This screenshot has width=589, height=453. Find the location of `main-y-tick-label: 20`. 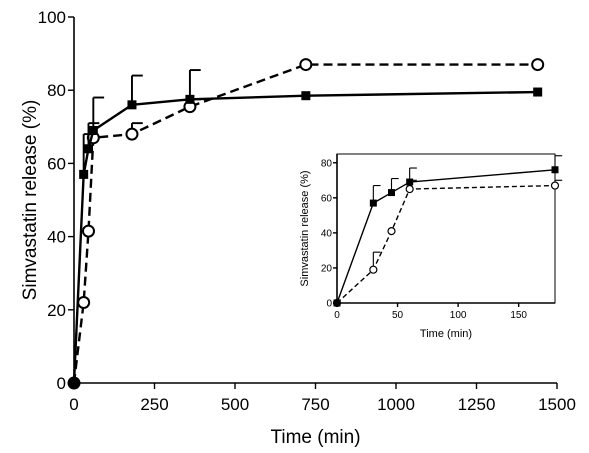

main-y-tick-label: 20 is located at coordinates (56, 310).